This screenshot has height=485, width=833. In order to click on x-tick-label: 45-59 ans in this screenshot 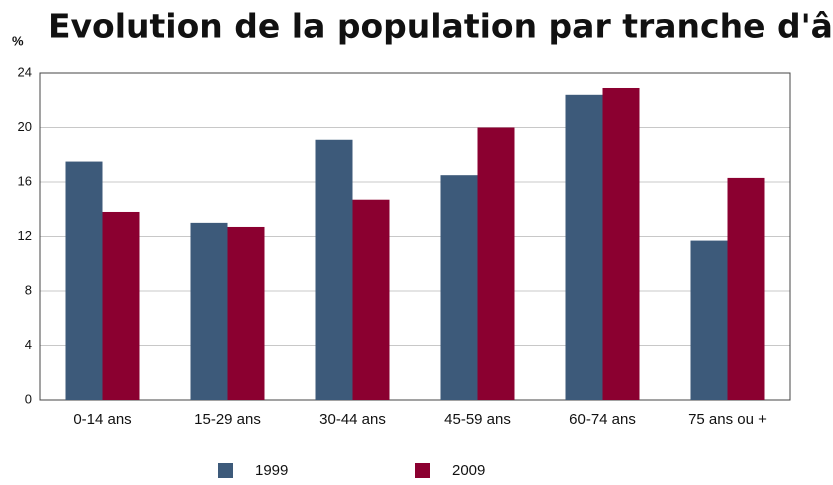, I will do `click(477, 419)`.